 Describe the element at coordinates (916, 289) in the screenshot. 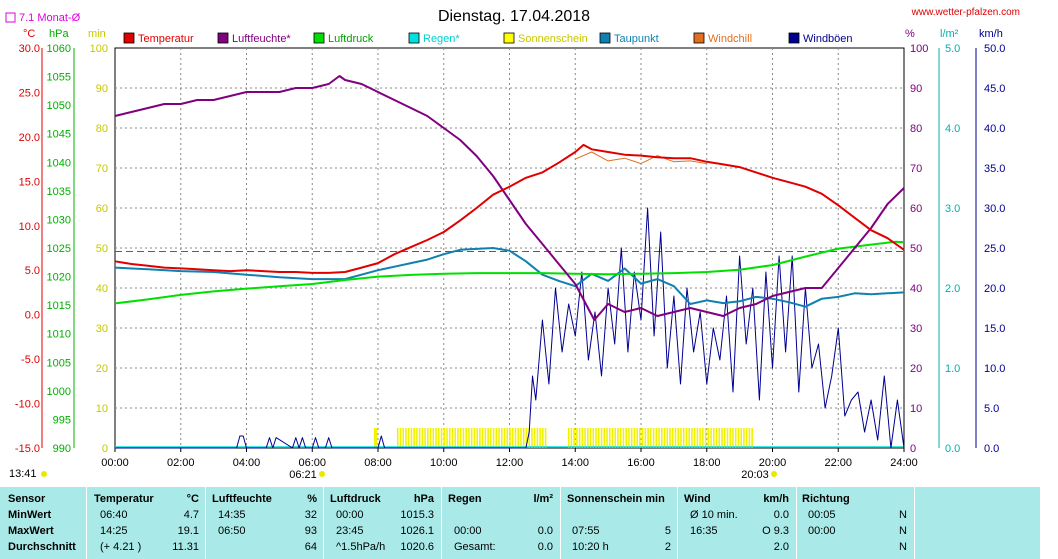

I see `right-tick-label: 40` at that location.